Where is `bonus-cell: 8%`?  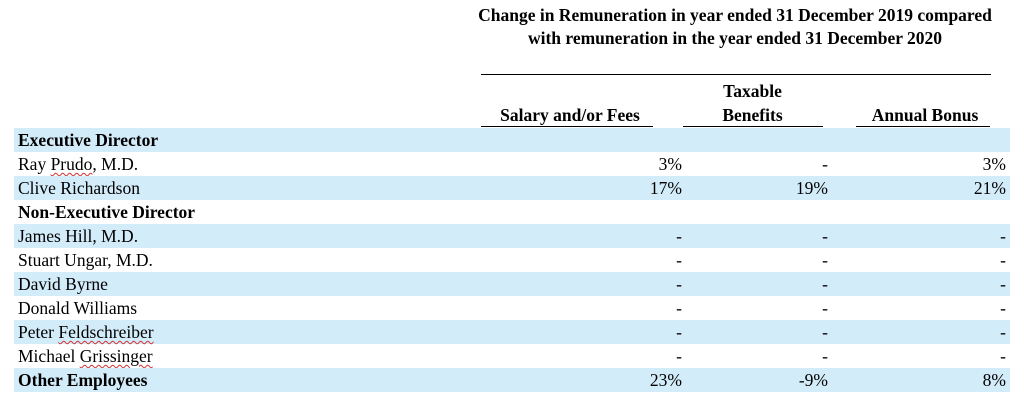
bonus-cell: 8% is located at coordinates (994, 380).